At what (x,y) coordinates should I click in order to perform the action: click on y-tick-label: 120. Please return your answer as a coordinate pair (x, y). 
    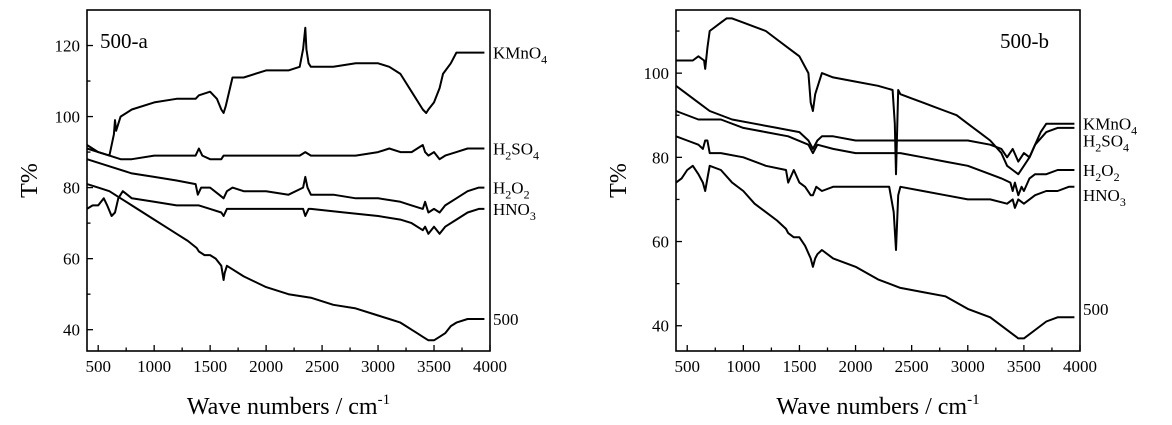
    Looking at the image, I should click on (68, 46).